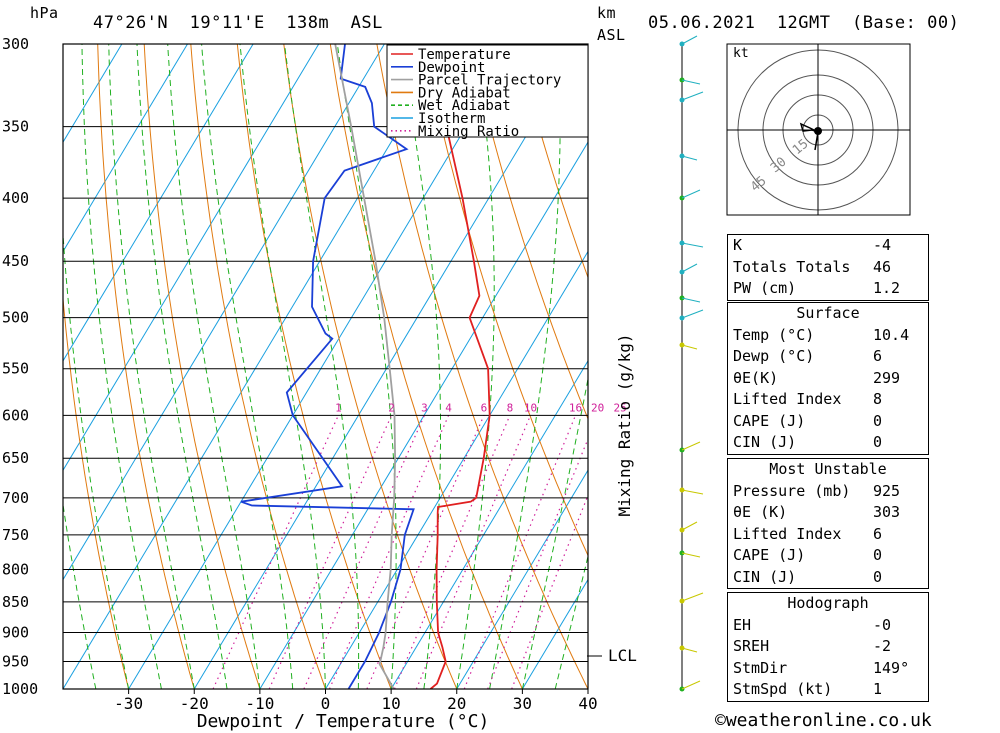  I want to click on surface-key: θE(K), so click(756, 377).